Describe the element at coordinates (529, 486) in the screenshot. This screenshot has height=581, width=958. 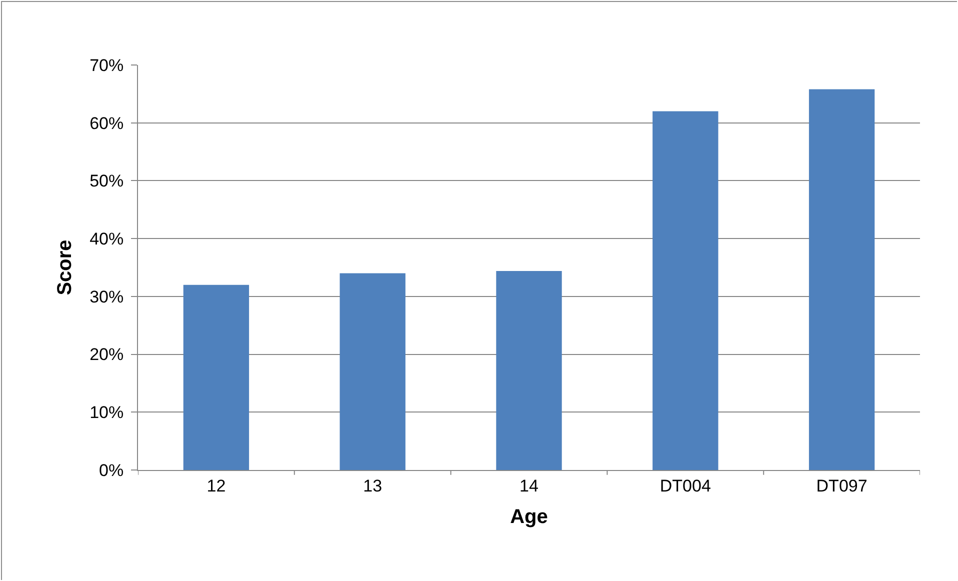
I see `x-tick-label: 14` at that location.